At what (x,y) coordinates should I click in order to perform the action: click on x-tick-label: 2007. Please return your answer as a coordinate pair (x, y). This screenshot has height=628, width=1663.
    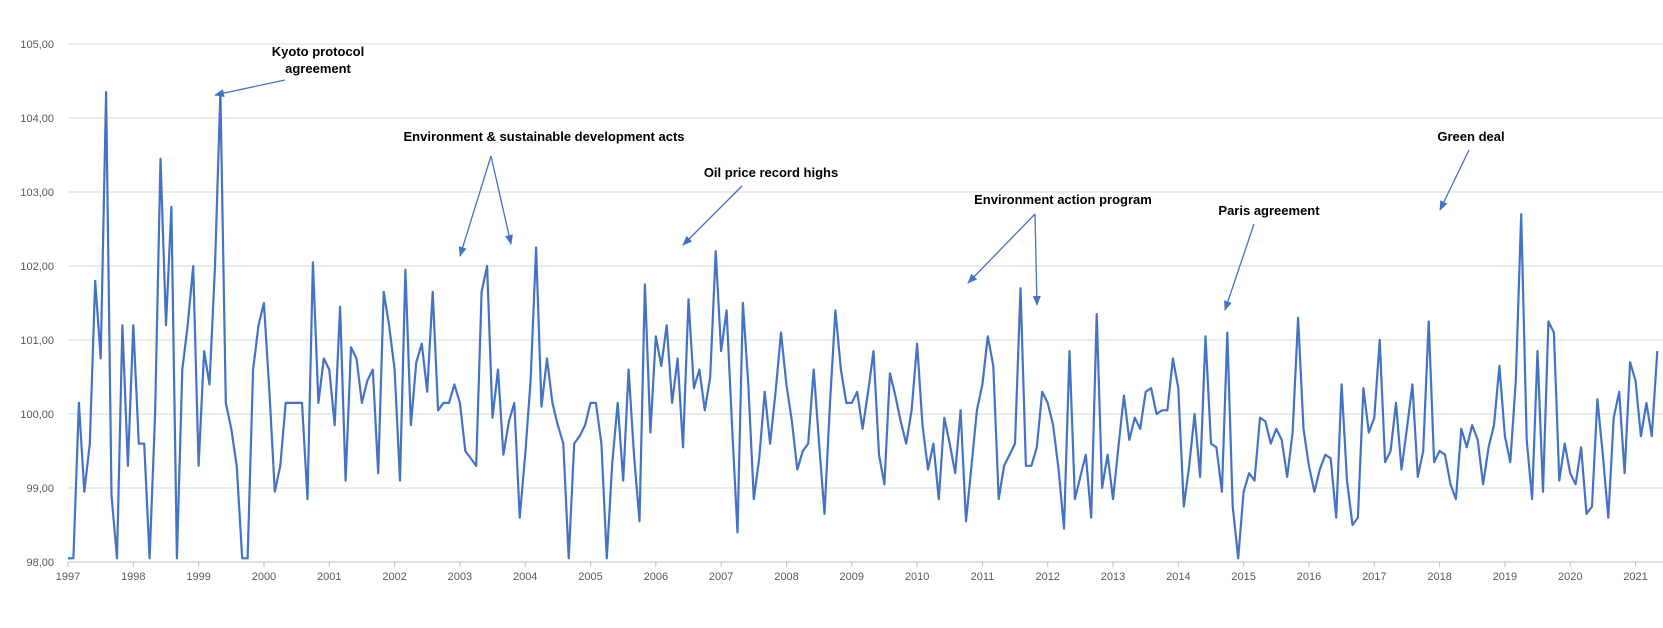
    Looking at the image, I should click on (721, 577).